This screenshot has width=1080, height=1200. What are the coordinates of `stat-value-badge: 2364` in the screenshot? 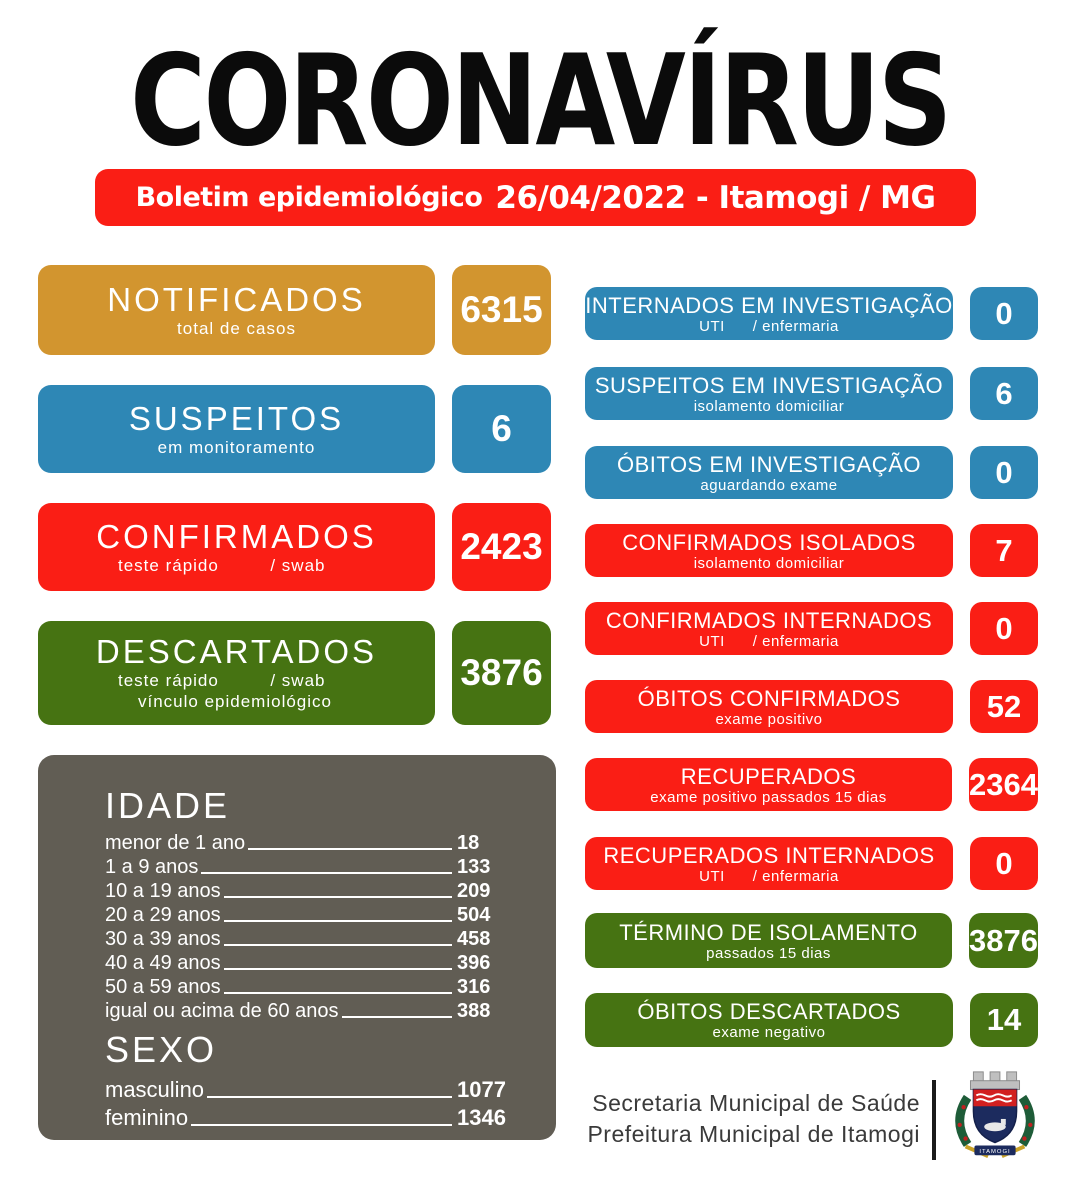 It's located at (1003, 784).